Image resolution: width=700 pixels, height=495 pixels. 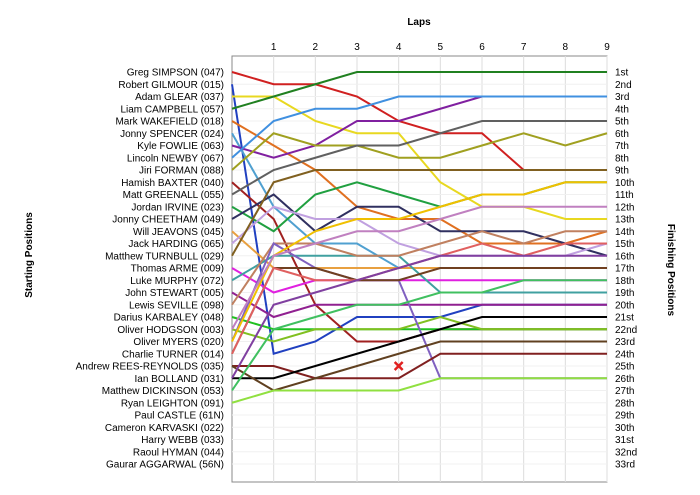 I want to click on x-tick-label: 3, so click(x=357, y=47).